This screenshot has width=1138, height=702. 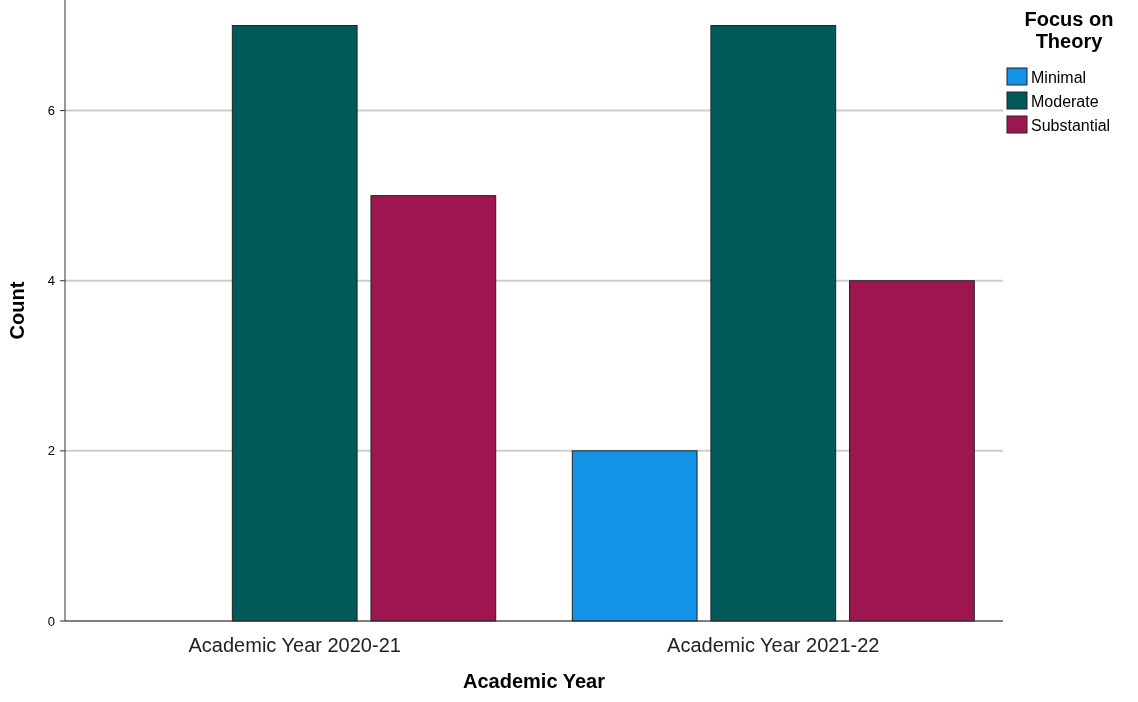 I want to click on y-tick-label: 6, so click(x=51, y=111).